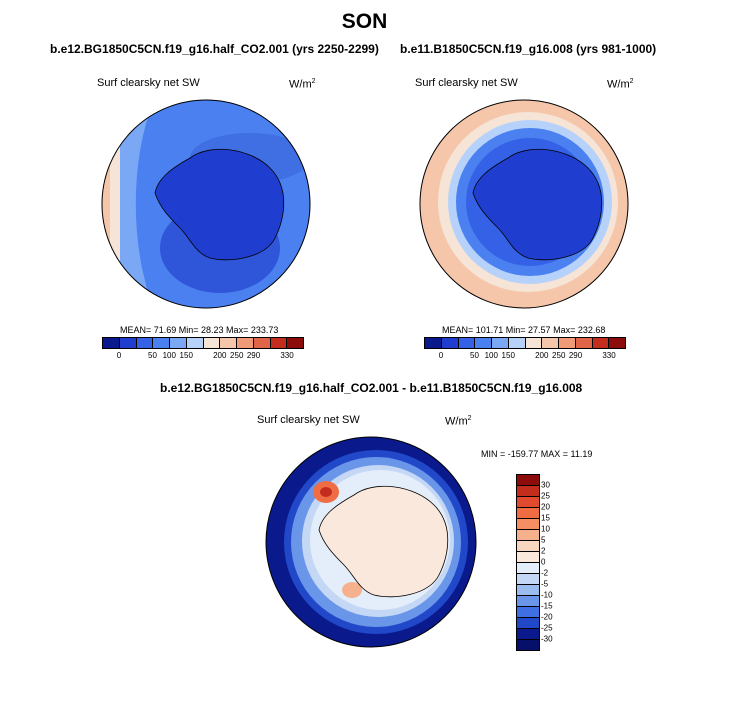  What do you see at coordinates (308, 420) in the screenshot?
I see `panel3-subtitle: Surf clearsky net SW` at bounding box center [308, 420].